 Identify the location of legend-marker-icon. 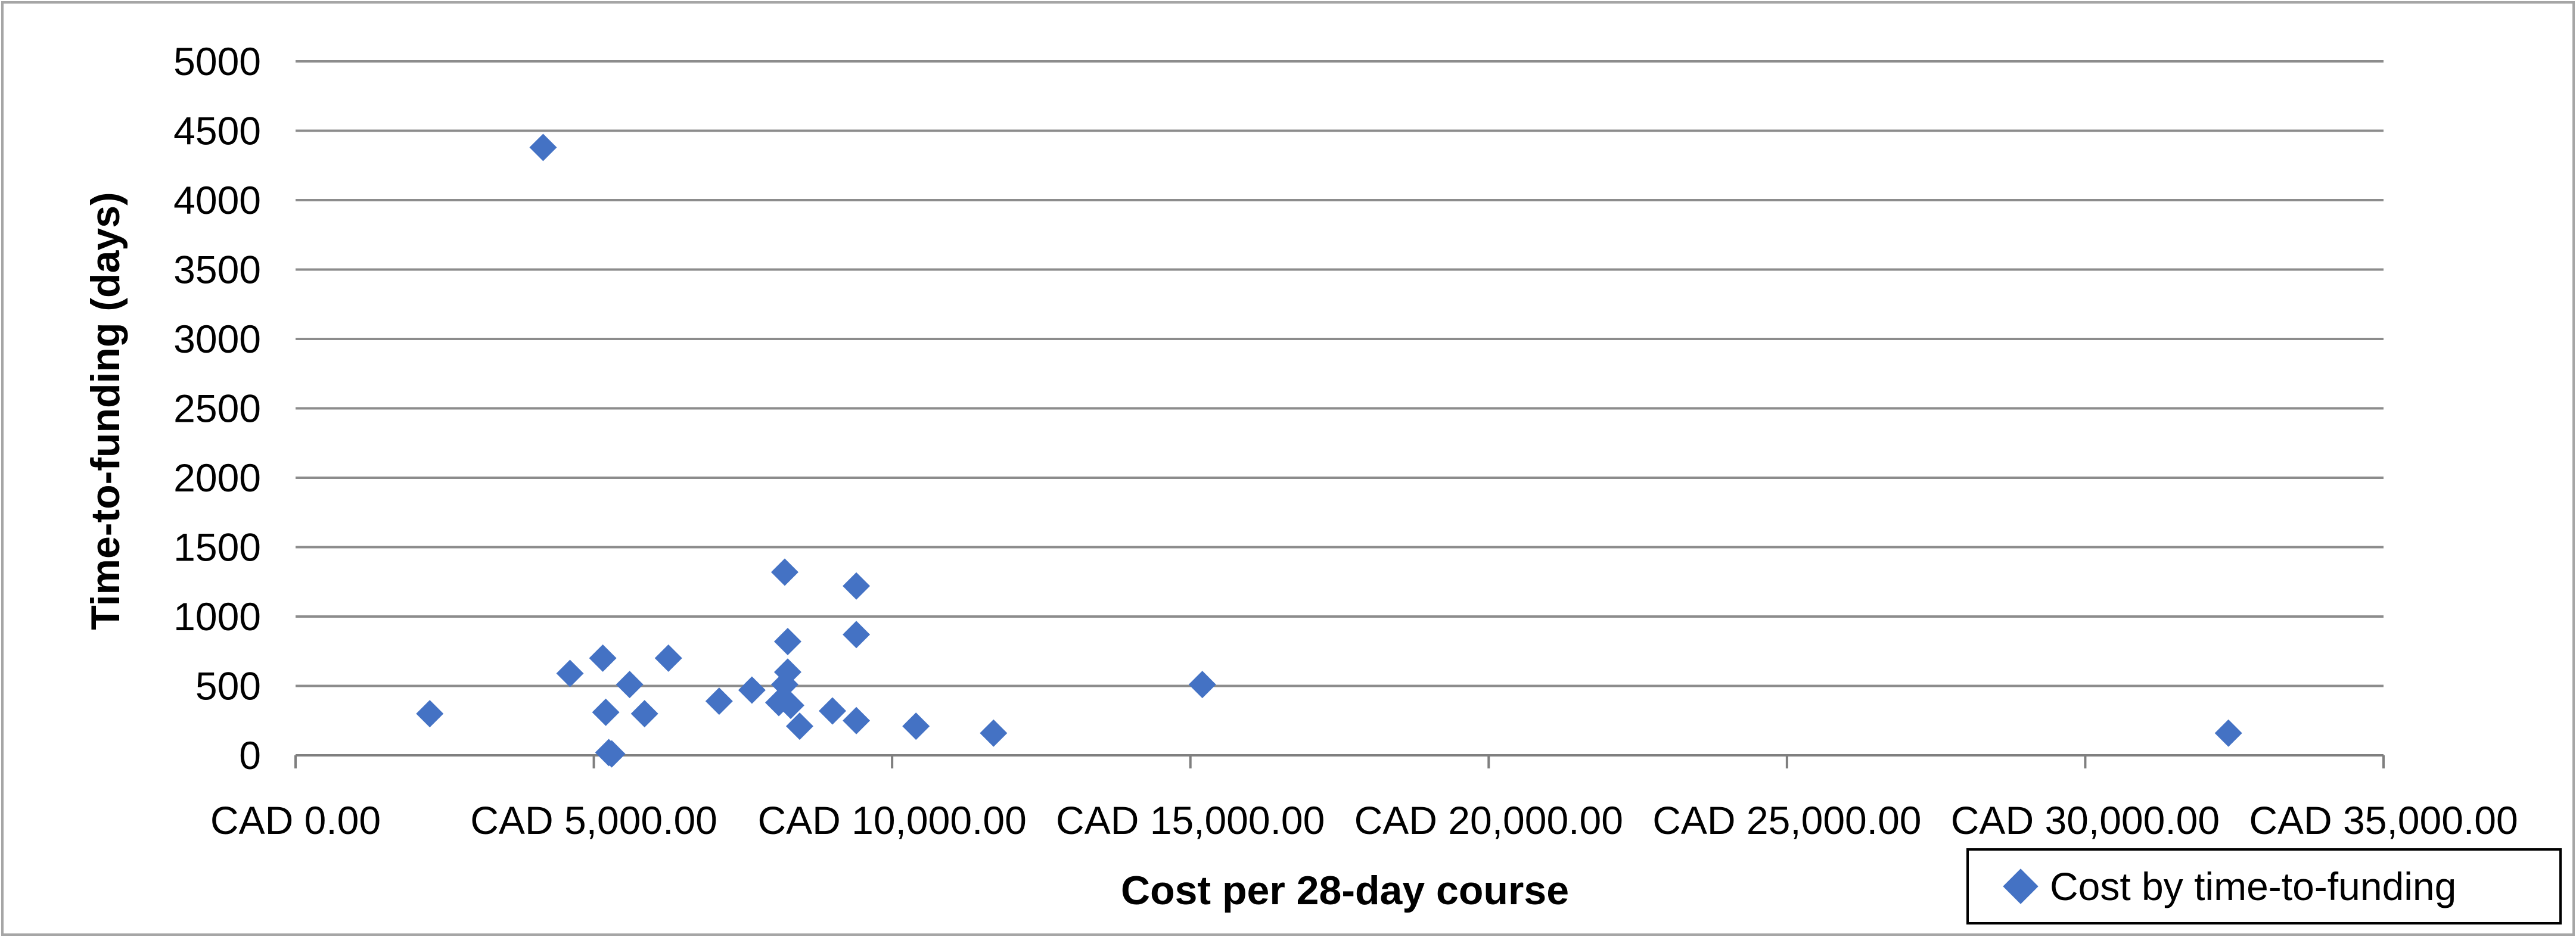
(2021, 886).